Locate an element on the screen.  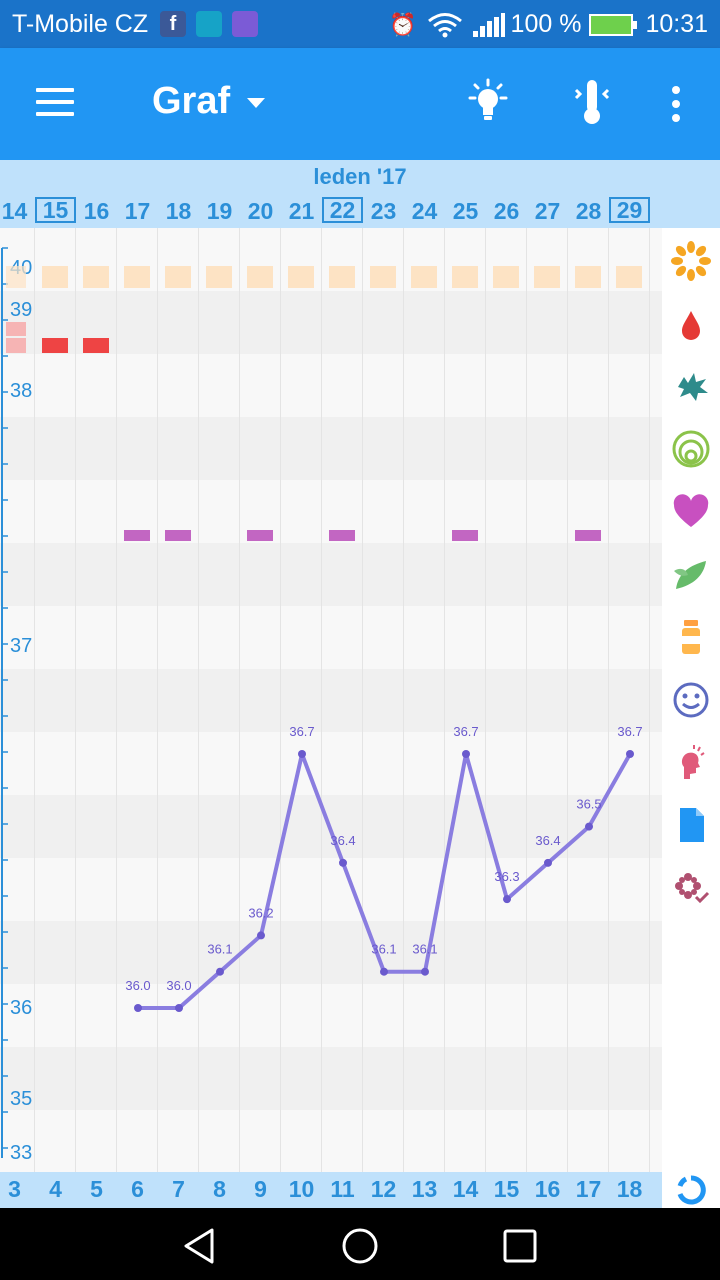
temperature-value-label: 36.0 is located at coordinates (178, 985).